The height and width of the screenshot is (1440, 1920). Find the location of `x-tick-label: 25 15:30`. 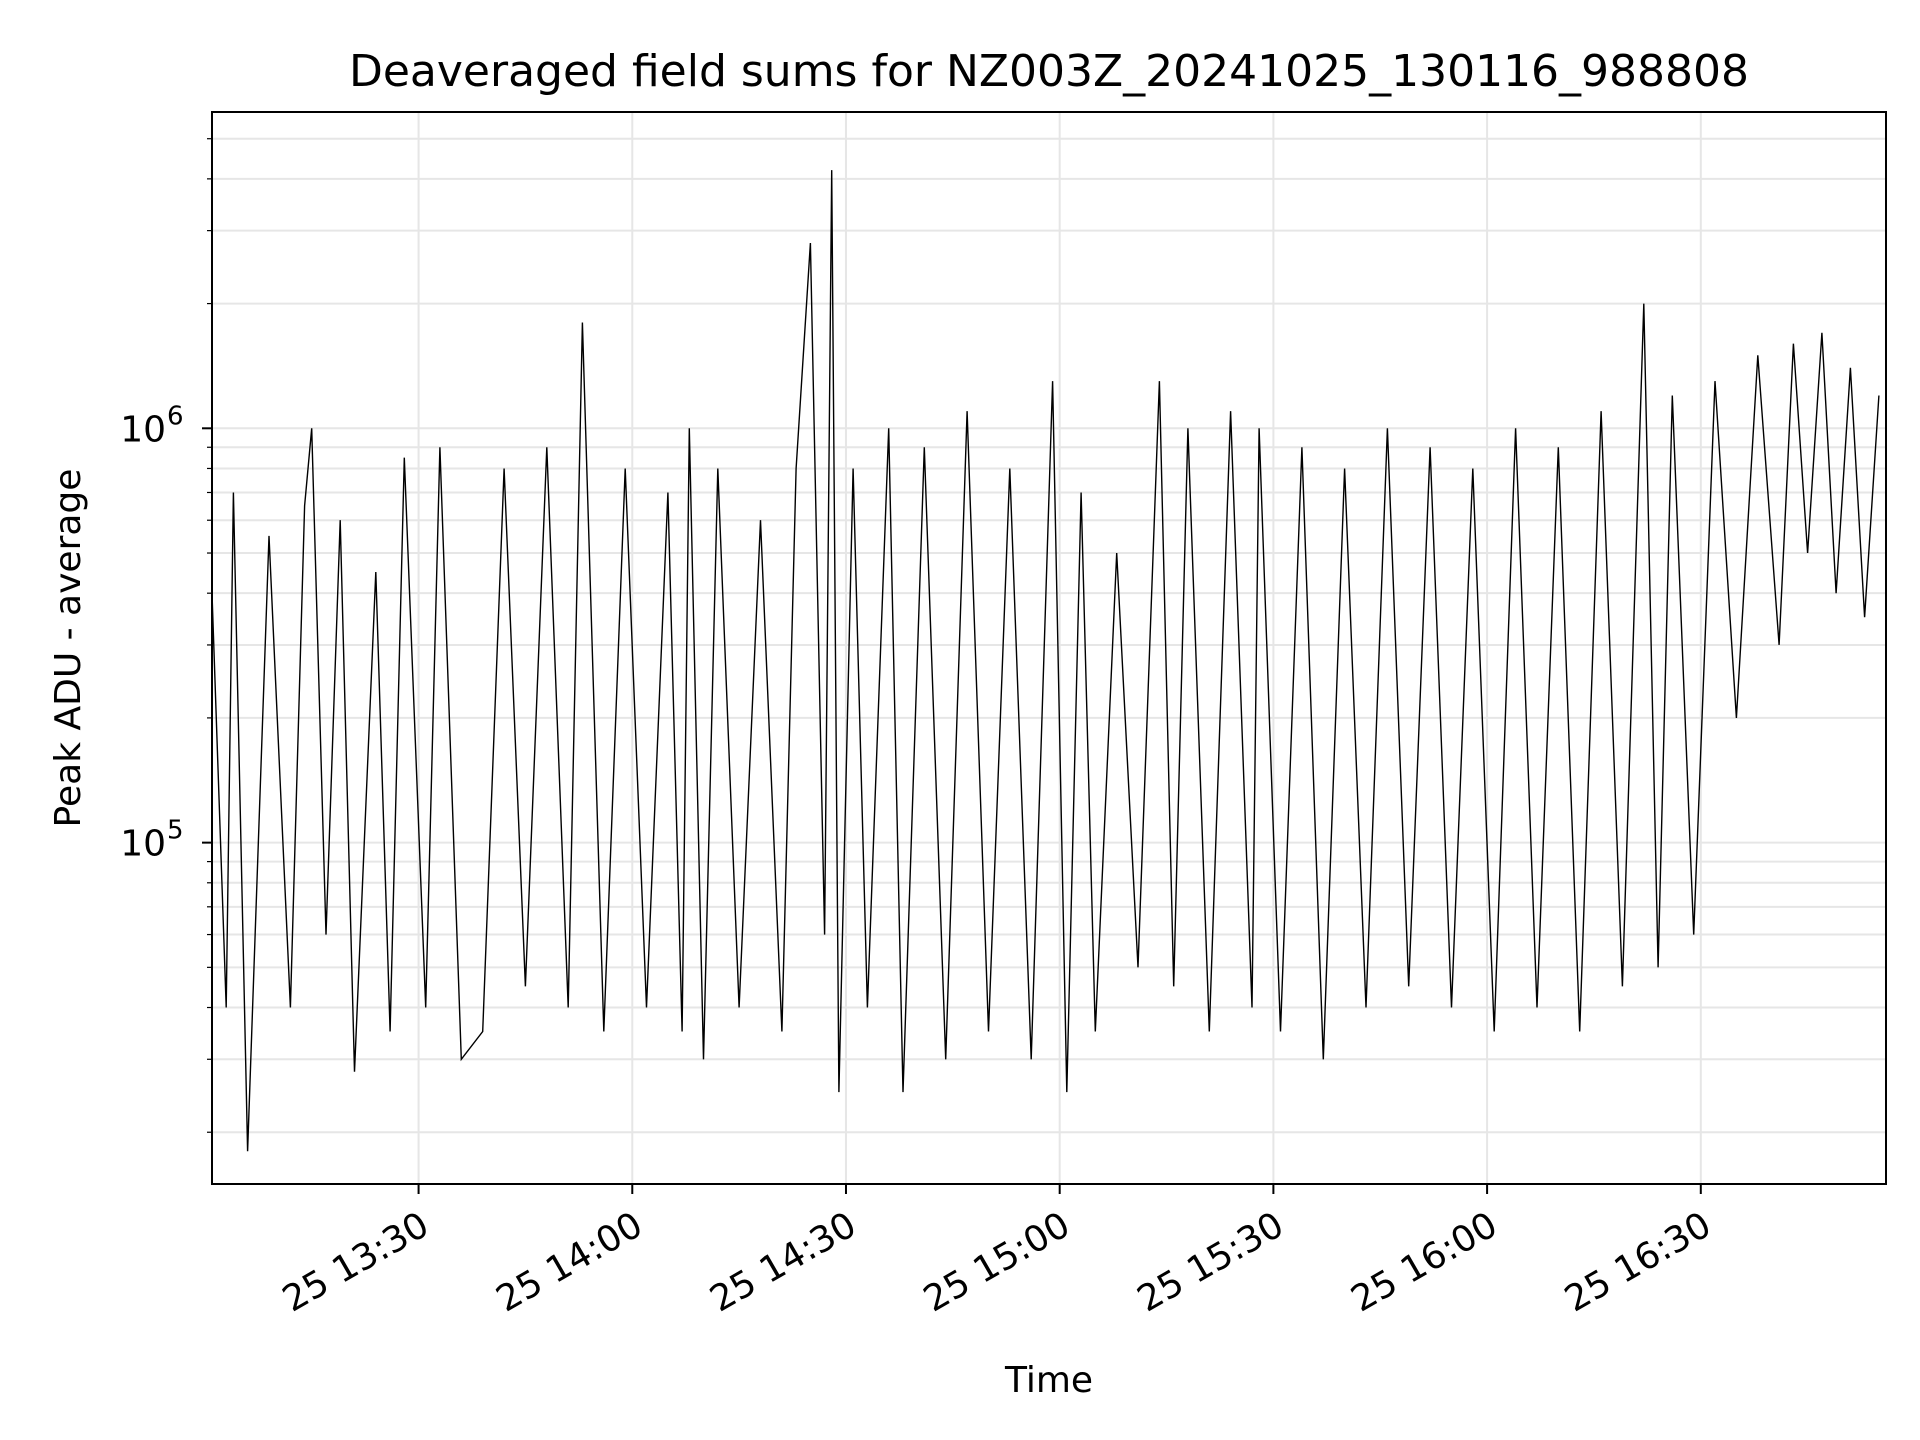

x-tick-label: 25 15:30 is located at coordinates (1211, 1262).